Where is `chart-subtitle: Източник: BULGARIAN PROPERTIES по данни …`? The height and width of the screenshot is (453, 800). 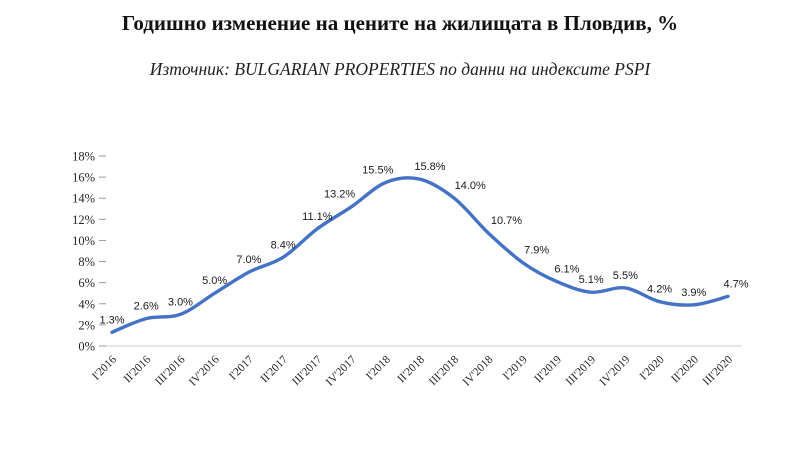
chart-subtitle: Източник: BULGARIAN PROPERTIES по данни … is located at coordinates (400, 69).